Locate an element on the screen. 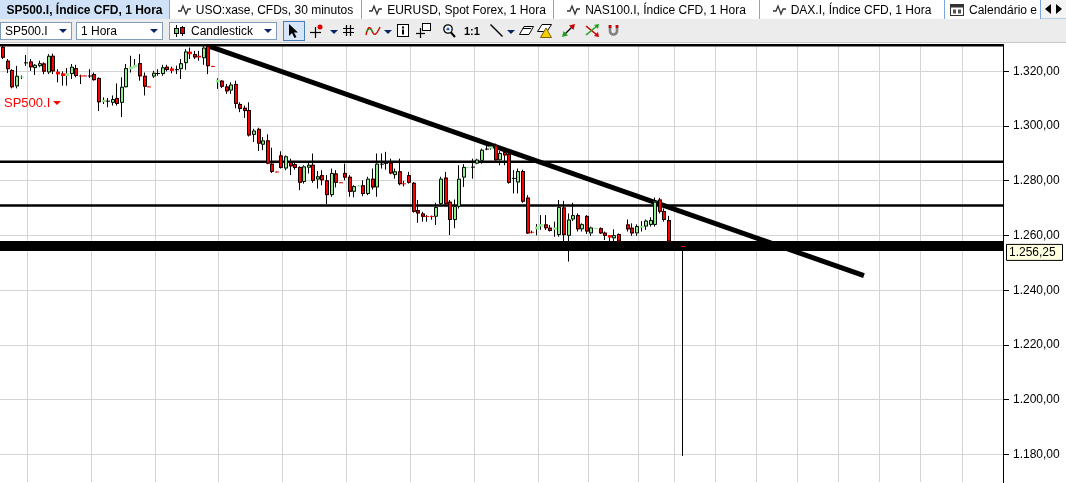 The width and height of the screenshot is (1066, 483). dropdown-field: 1 Hora is located at coordinates (119, 31).